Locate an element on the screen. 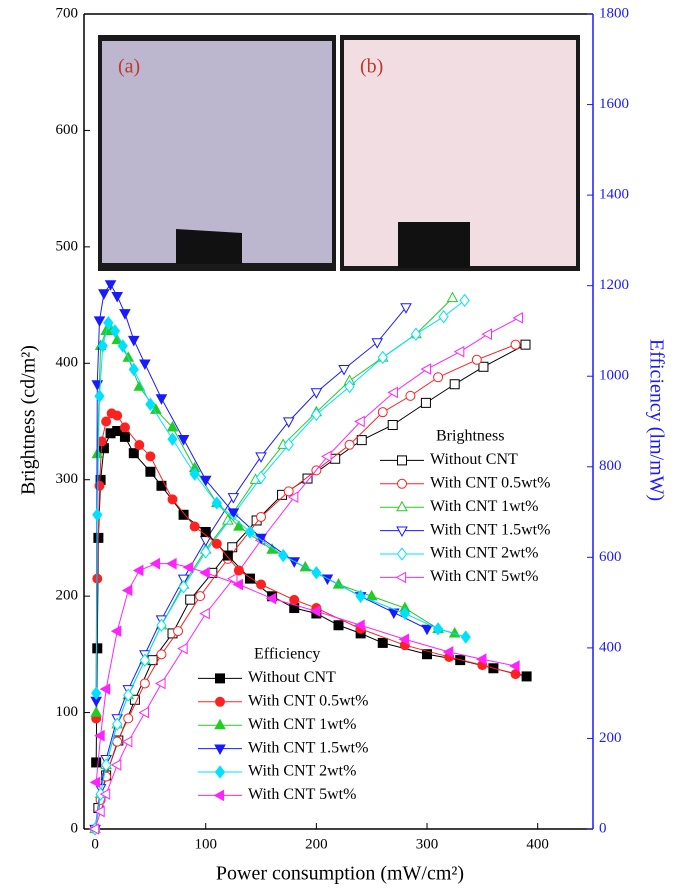 This screenshot has width=681, height=890. x-axis-label: Power consumption (mW/cm²) is located at coordinates (340, 874).